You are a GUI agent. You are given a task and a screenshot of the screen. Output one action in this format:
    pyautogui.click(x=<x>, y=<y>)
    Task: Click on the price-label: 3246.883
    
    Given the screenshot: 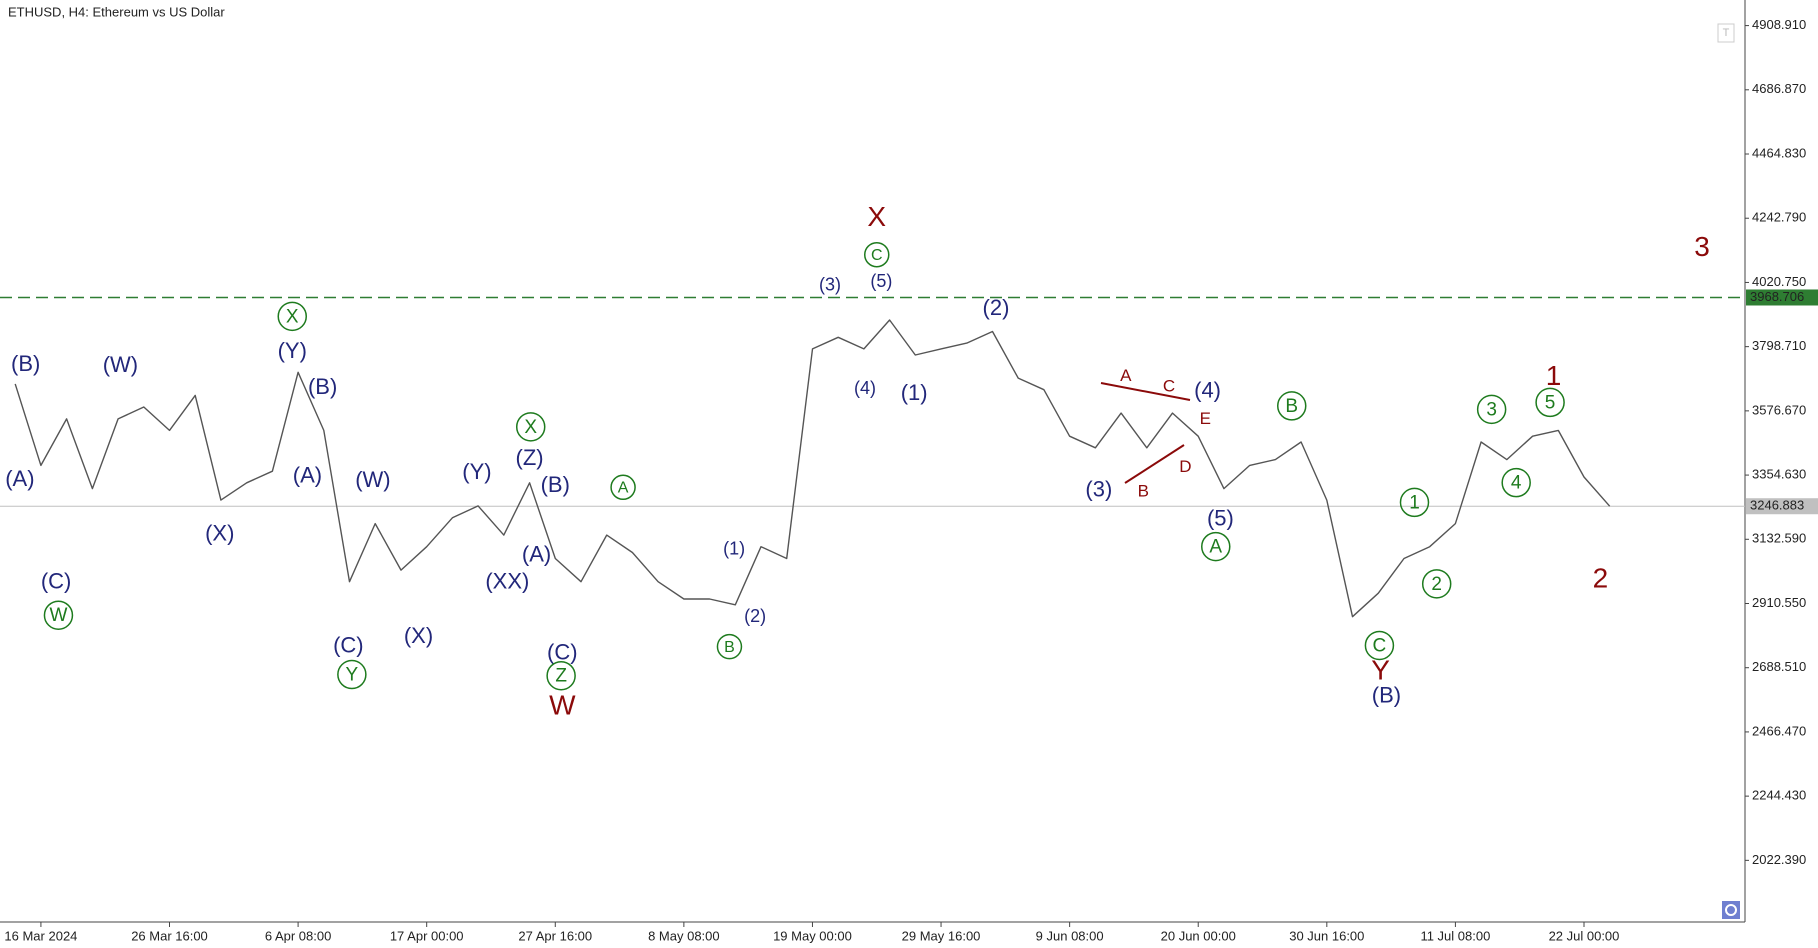 What is the action you would take?
    pyautogui.click(x=1777, y=505)
    